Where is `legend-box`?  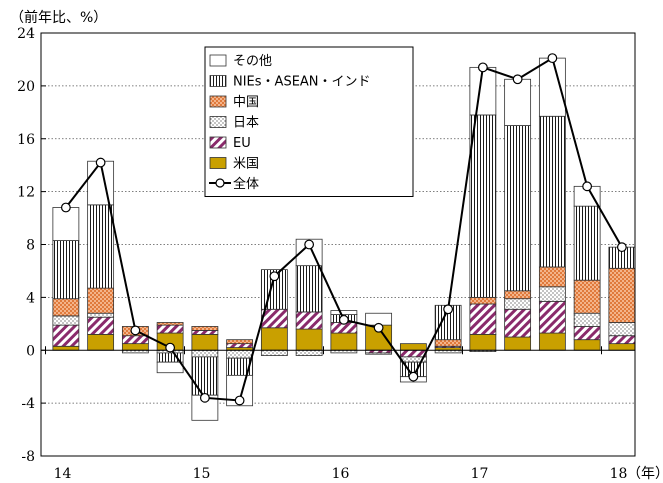
legend-box is located at coordinates (309, 121).